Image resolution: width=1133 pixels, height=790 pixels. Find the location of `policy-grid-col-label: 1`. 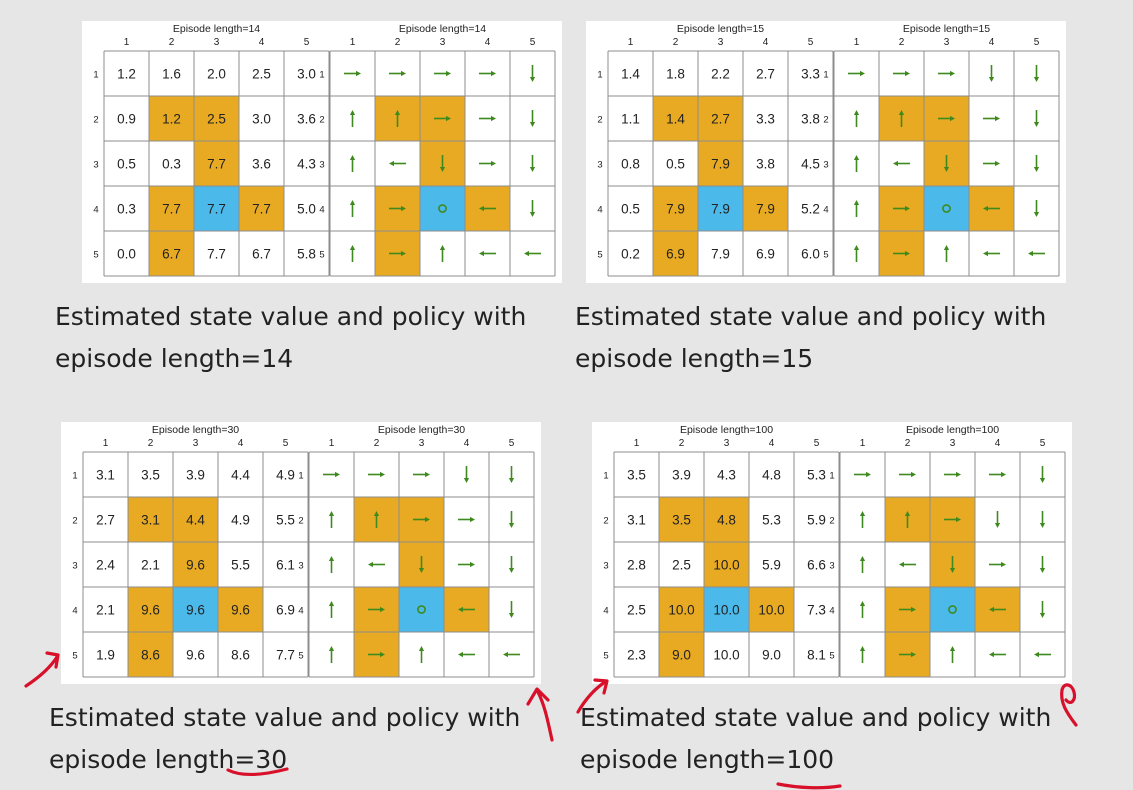

policy-grid-col-label: 1 is located at coordinates (857, 42).